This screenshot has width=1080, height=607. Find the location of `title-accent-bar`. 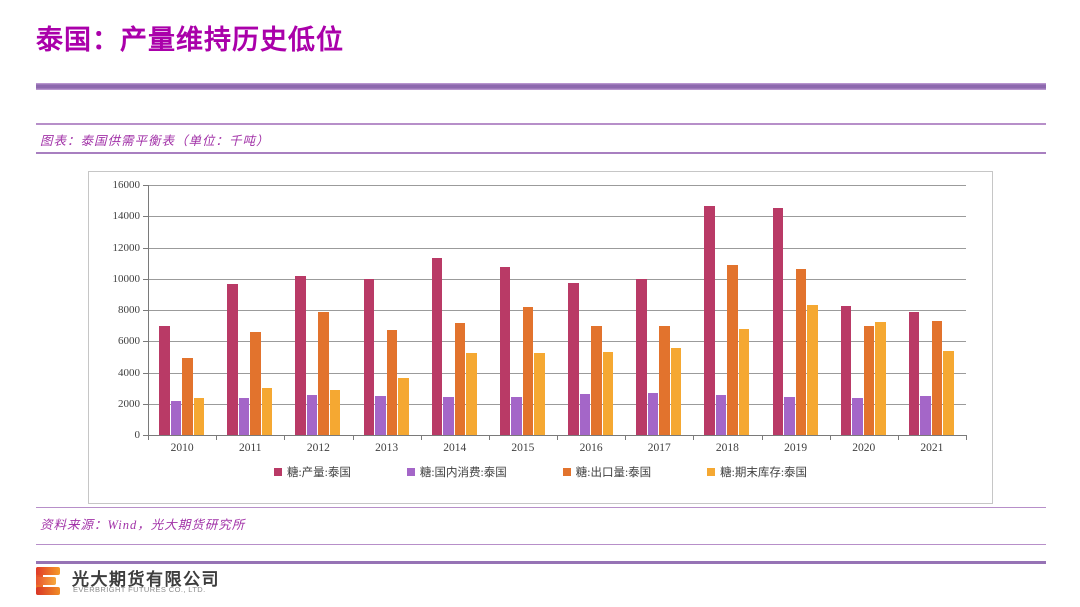

title-accent-bar is located at coordinates (541, 86).